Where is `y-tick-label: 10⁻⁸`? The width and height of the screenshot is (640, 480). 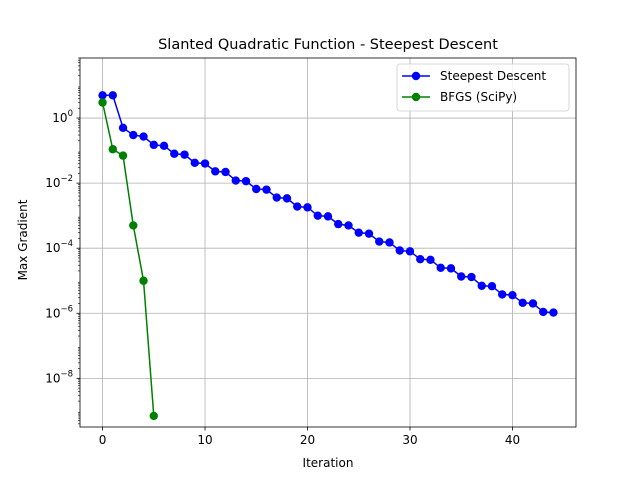 y-tick-label: 10⁻⁸ is located at coordinates (59, 377).